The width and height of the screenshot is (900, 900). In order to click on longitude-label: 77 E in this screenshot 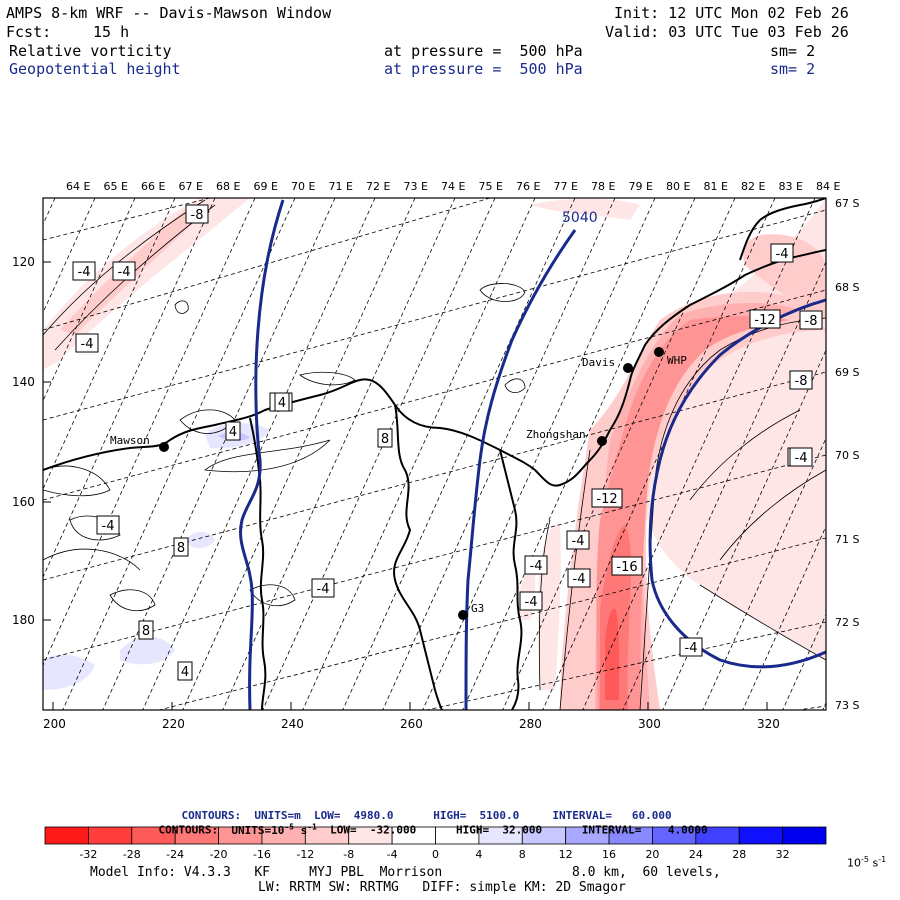, I will do `click(566, 186)`.